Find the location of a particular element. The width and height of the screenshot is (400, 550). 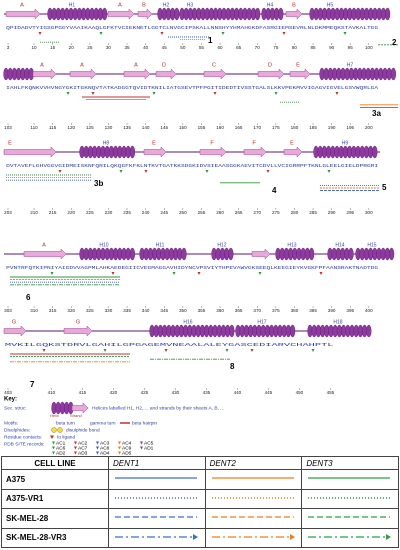

key-label: PDB SITE records: is located at coordinates (24, 444).